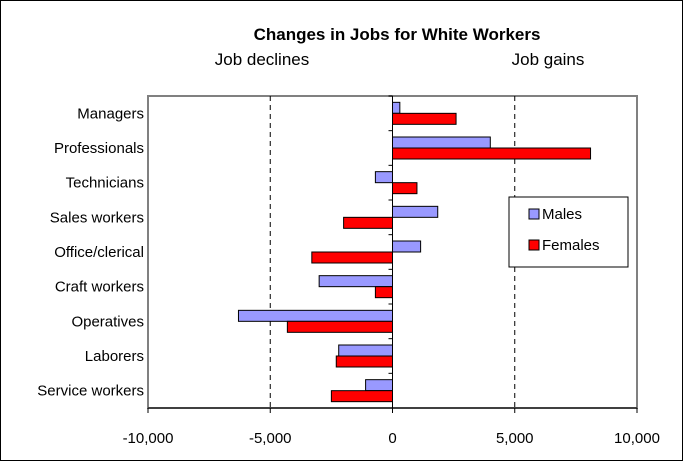  What do you see at coordinates (384, 177) in the screenshot?
I see `bar-males-technicians` at bounding box center [384, 177].